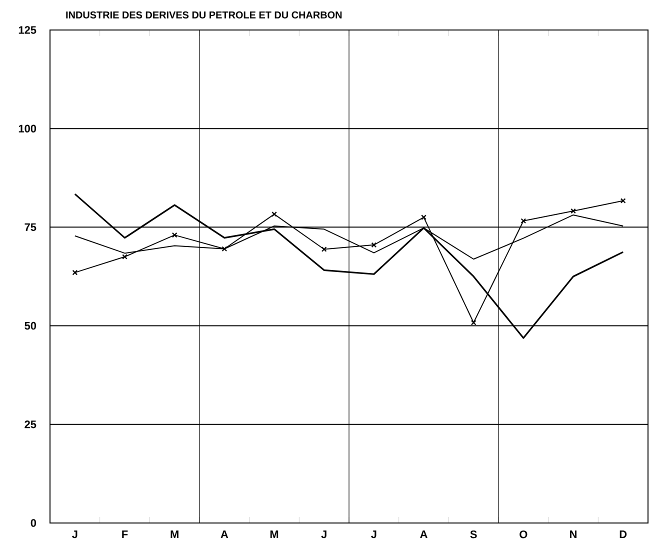 Image resolution: width=658 pixels, height=559 pixels. I want to click on x-tick-label: D, so click(623, 534).